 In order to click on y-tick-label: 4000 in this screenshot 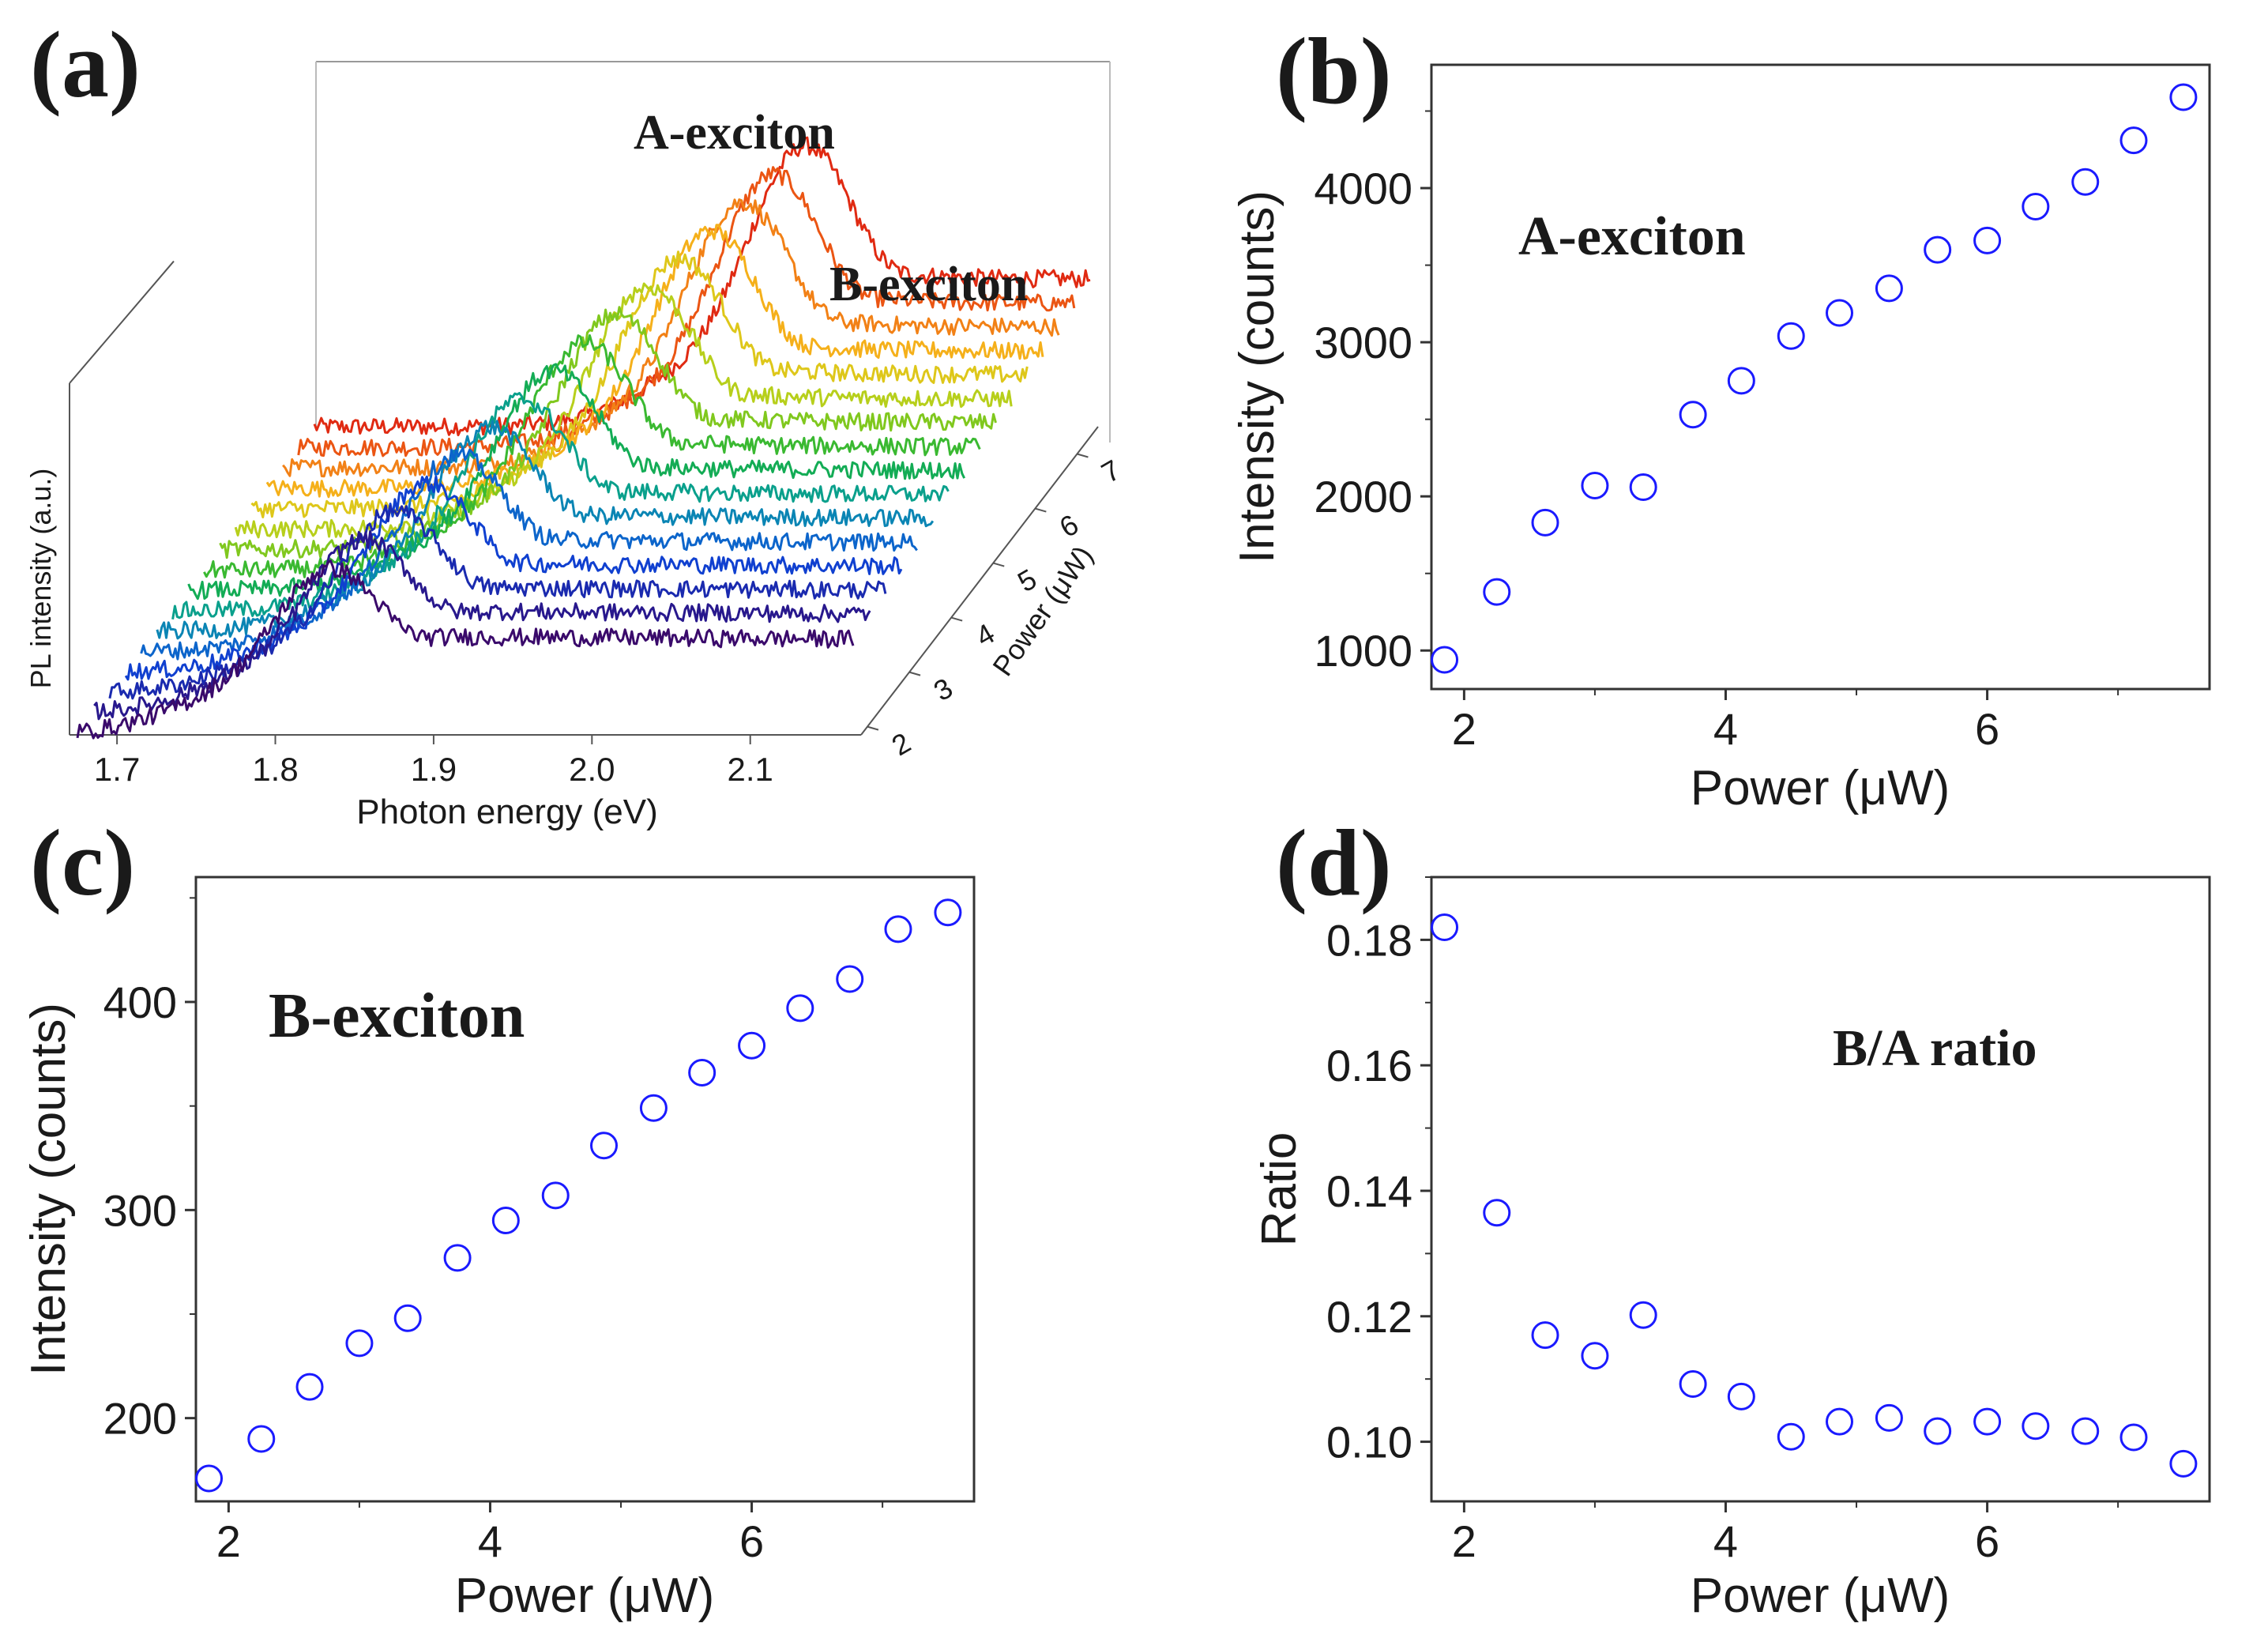, I will do `click(1363, 188)`.